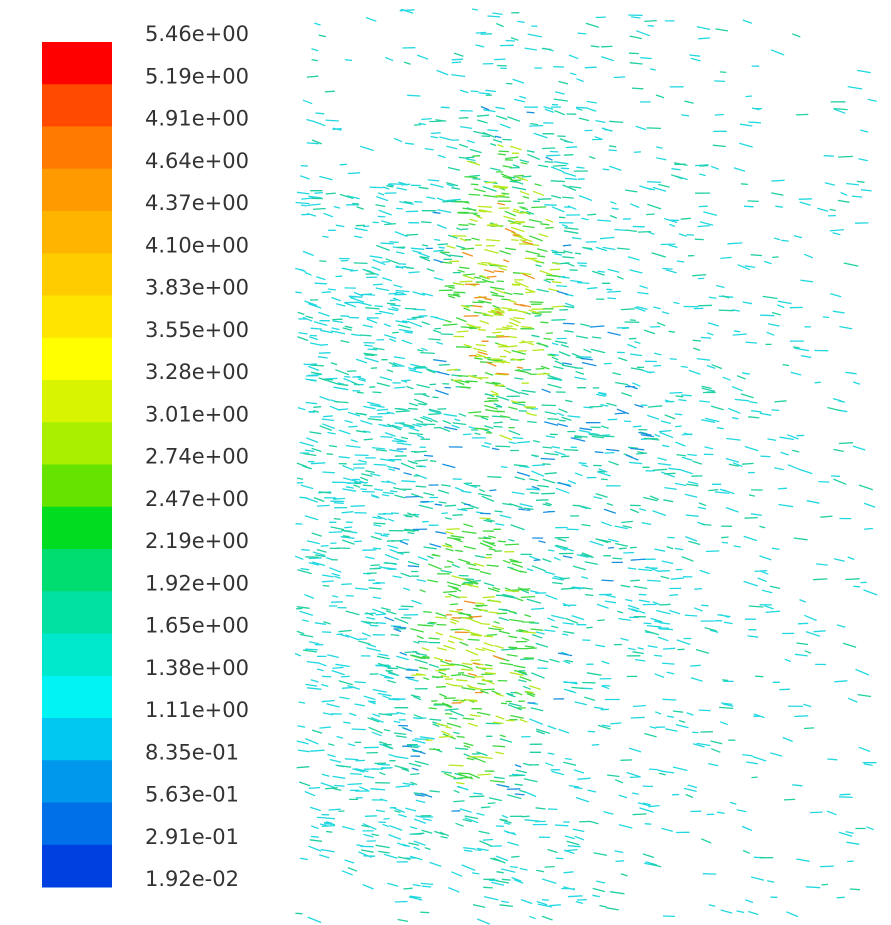  I want to click on colorbar-label: 2.74e+00, so click(197, 457).